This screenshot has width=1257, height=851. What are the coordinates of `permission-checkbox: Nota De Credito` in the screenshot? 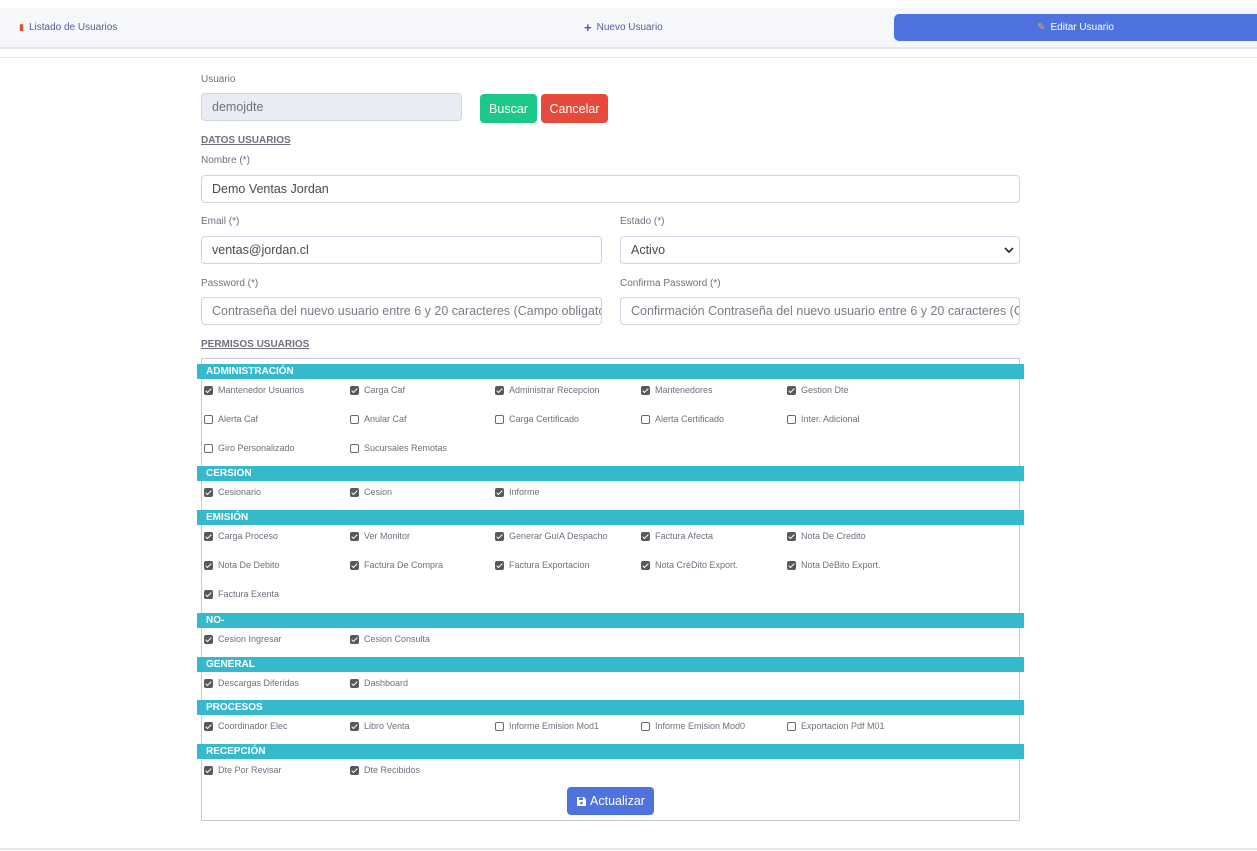 It's located at (826, 536).